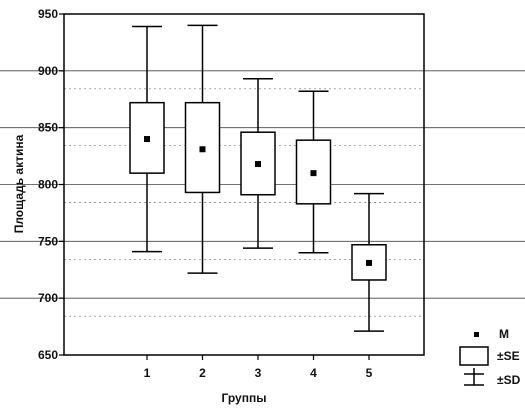 This screenshot has width=525, height=412. Describe the element at coordinates (476, 334) in the screenshot. I see `legend-mean-marker` at that location.